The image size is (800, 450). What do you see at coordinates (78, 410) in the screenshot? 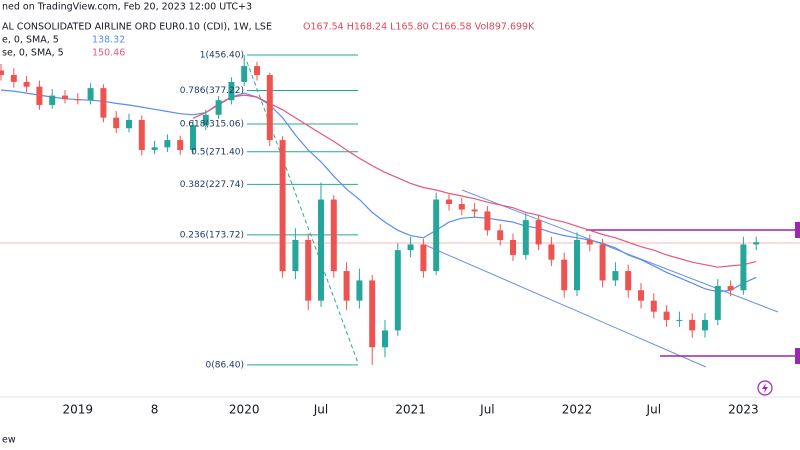
I see `x-tick-label: 2019` at bounding box center [78, 410].